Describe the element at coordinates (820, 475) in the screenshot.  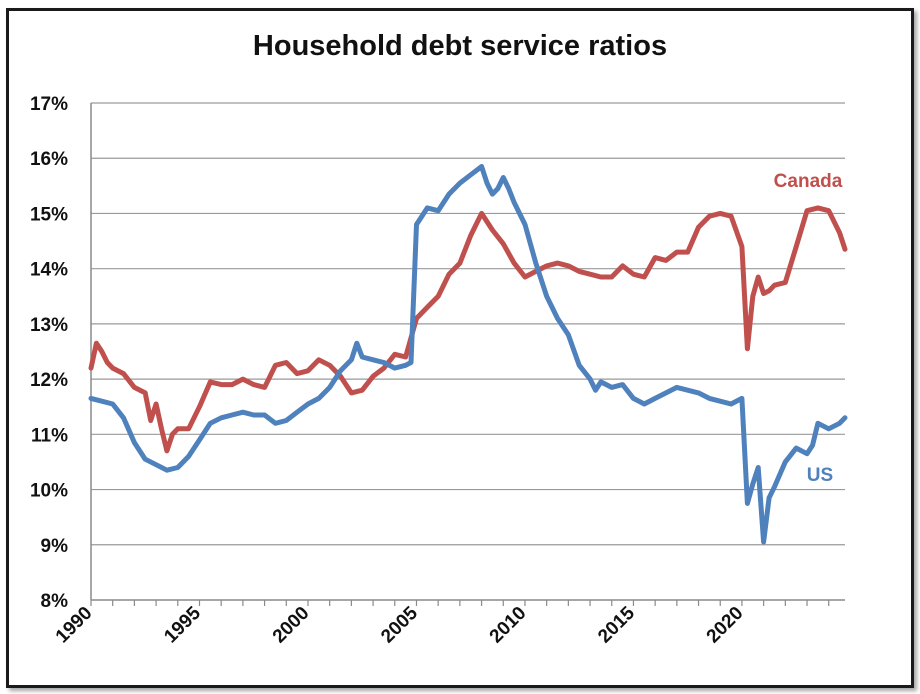
I see `series-label-us: US` at that location.